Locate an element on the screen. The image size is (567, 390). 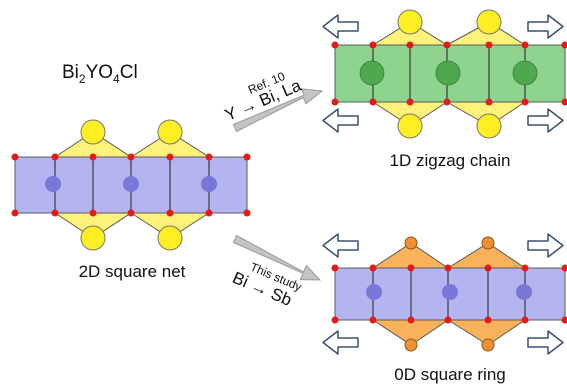
chain-label: 1D zigzag chain is located at coordinates (450, 160).